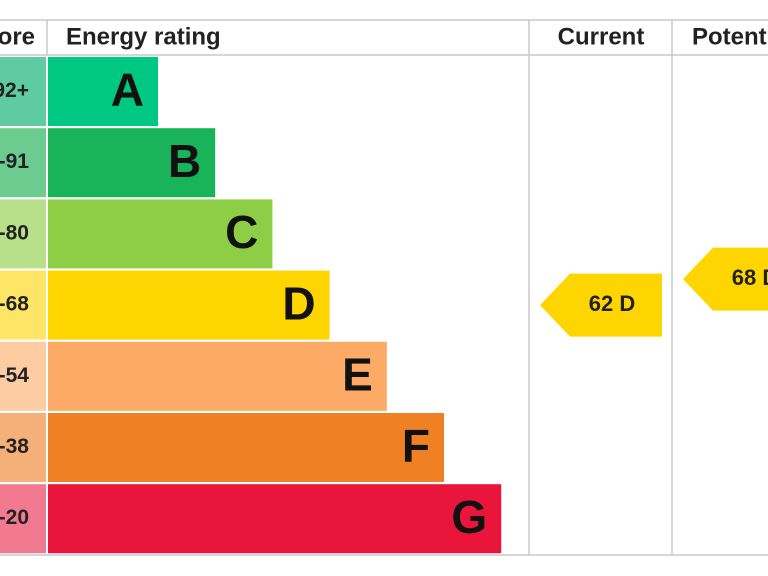 The width and height of the screenshot is (768, 576). I want to click on rating-letter: E, so click(357, 374).